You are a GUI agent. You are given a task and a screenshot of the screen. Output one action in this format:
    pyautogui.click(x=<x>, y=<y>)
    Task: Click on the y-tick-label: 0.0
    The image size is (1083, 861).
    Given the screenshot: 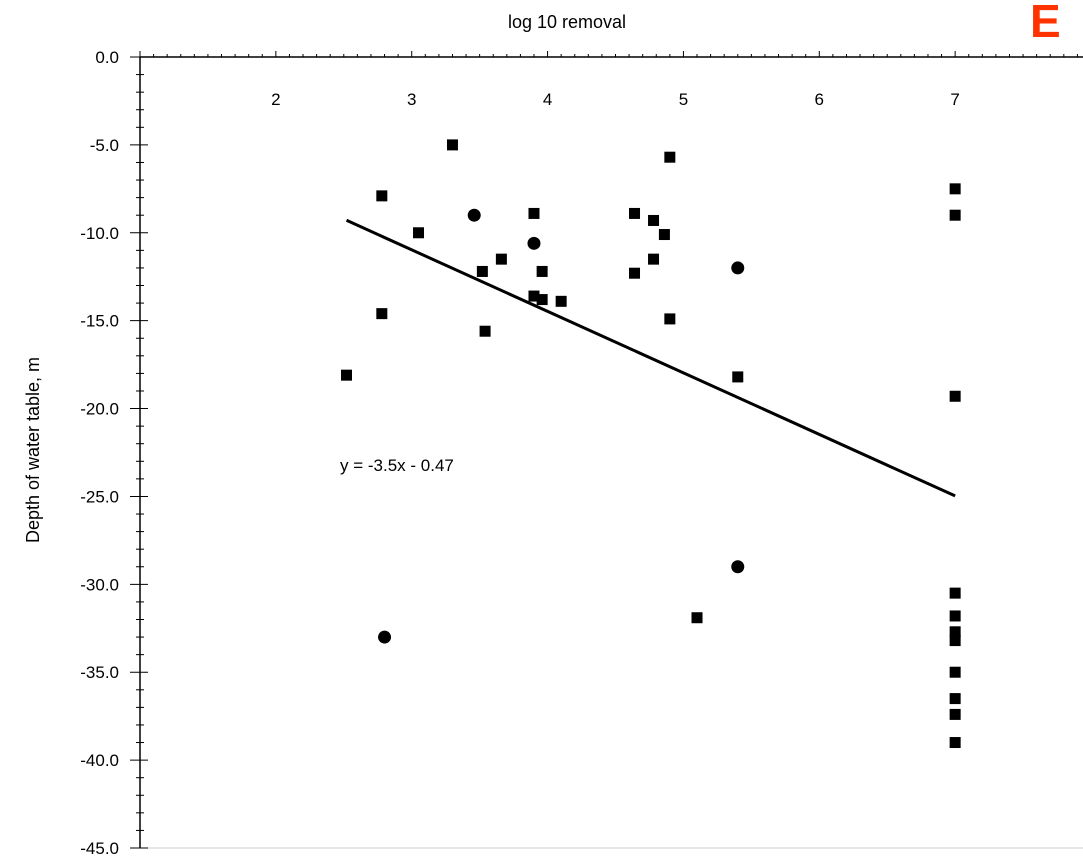 What is the action you would take?
    pyautogui.click(x=107, y=57)
    